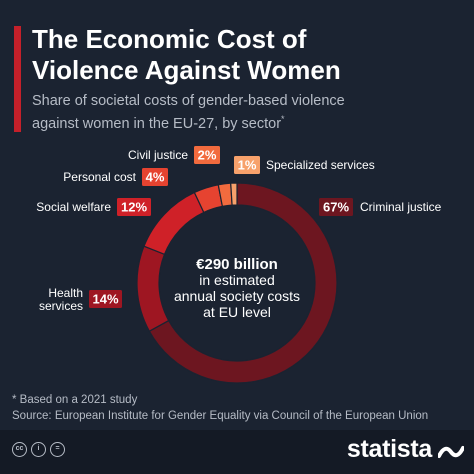  I want to click on footer-bar: cc i = statista, so click(237, 452).